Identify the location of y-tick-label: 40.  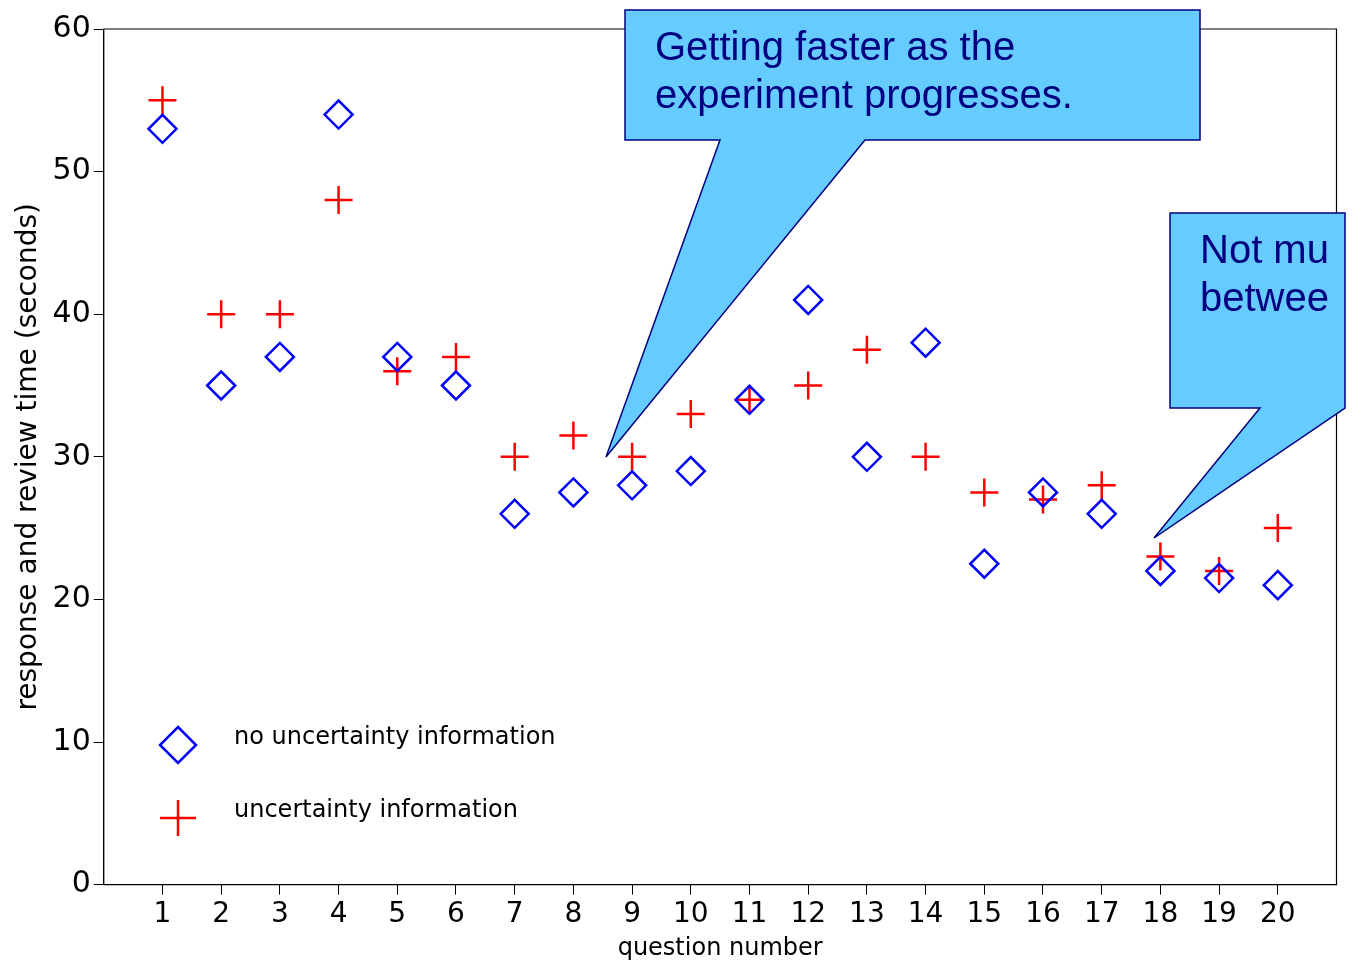
(71, 311).